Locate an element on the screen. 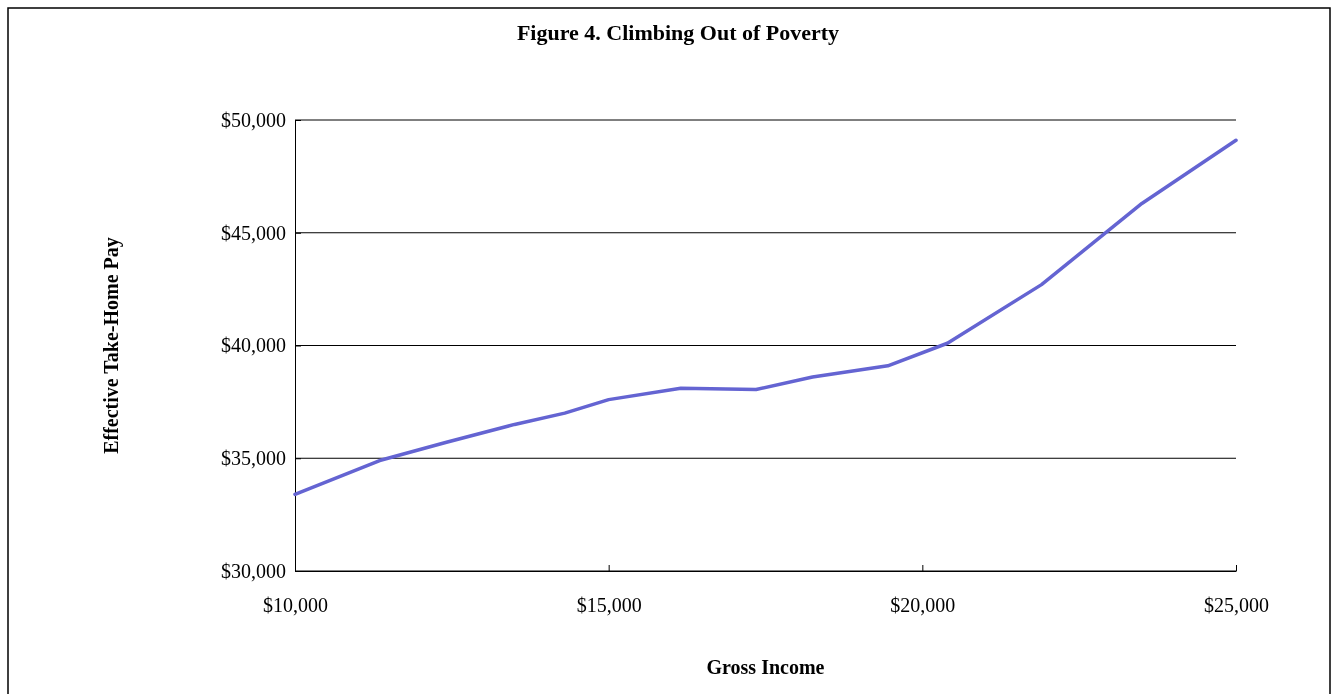 The height and width of the screenshot is (694, 1338). y-tick-label: $50,000 is located at coordinates (253, 119).